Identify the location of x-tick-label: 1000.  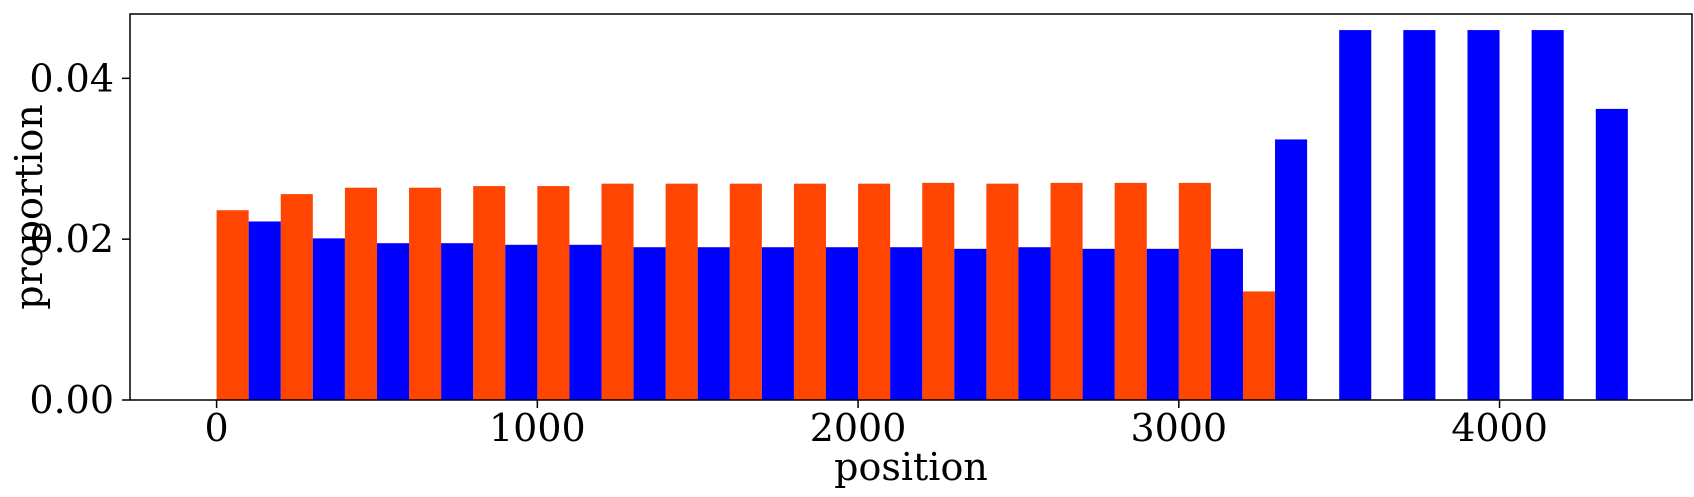
(537, 428).